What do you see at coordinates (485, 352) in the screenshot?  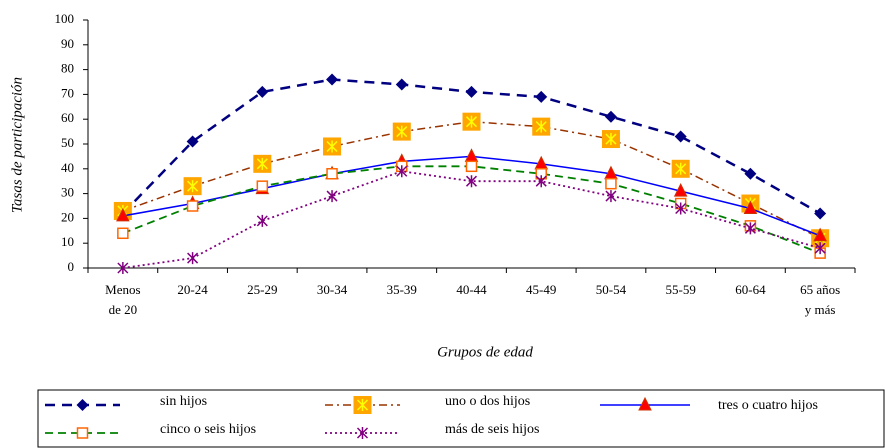 I see `x-axis-title: Grupos de edad` at bounding box center [485, 352].